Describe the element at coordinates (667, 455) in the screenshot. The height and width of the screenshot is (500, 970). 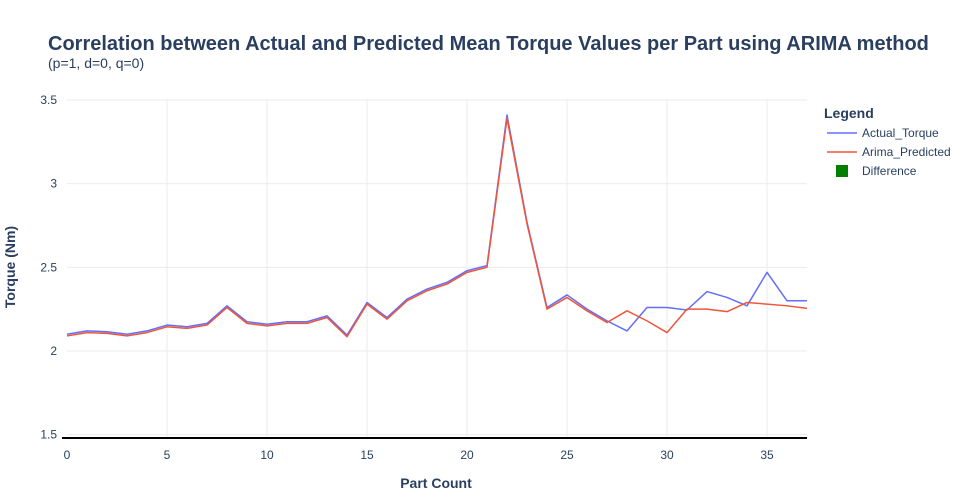
I see `x-tick-label: 30` at that location.